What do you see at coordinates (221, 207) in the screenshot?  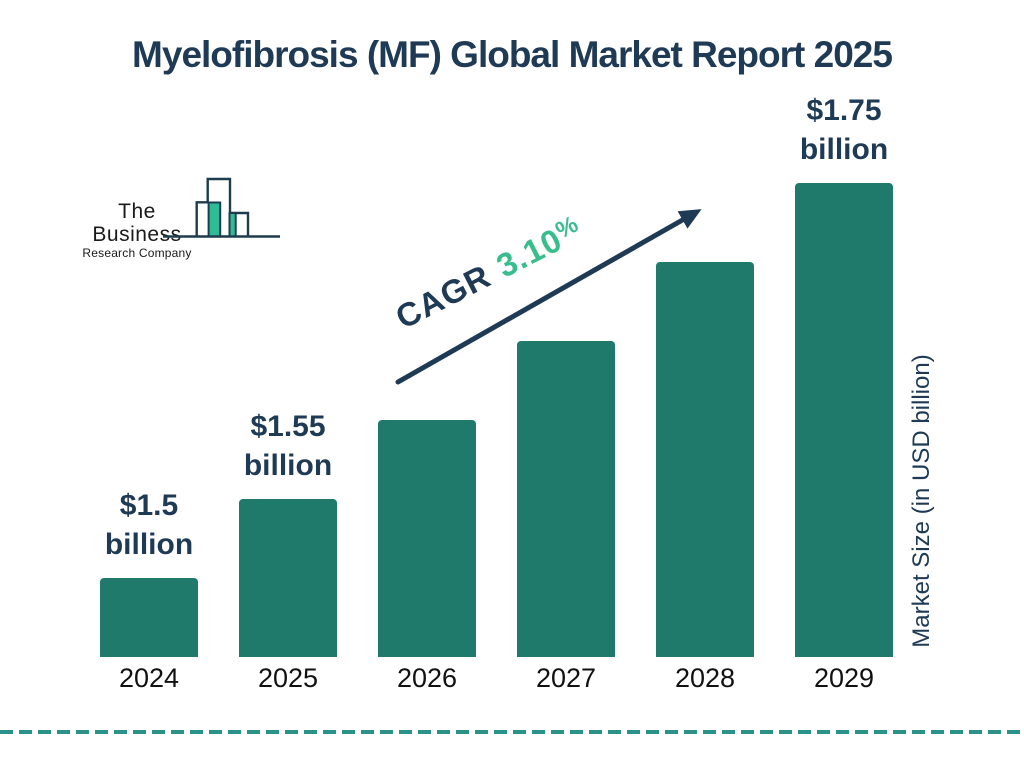 I see `logo-bars-icon` at bounding box center [221, 207].